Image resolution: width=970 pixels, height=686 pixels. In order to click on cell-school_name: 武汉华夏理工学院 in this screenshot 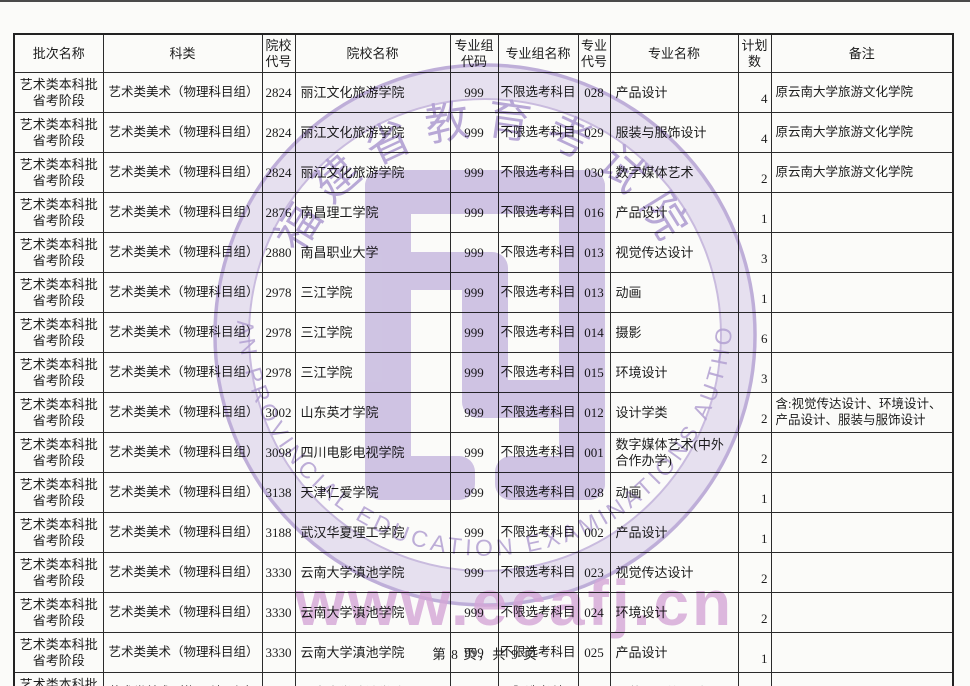, I will do `click(372, 532)`.